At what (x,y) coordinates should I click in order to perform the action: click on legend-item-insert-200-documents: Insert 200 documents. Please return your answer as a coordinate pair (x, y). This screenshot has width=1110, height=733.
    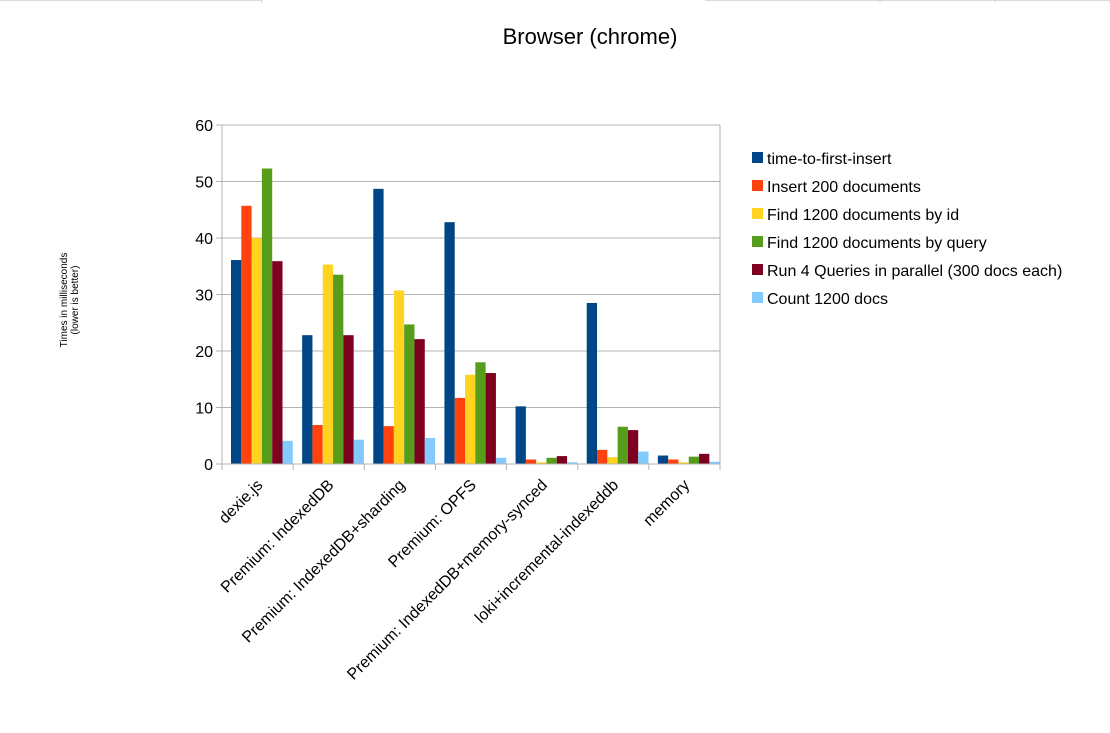
    Looking at the image, I should click on (836, 187).